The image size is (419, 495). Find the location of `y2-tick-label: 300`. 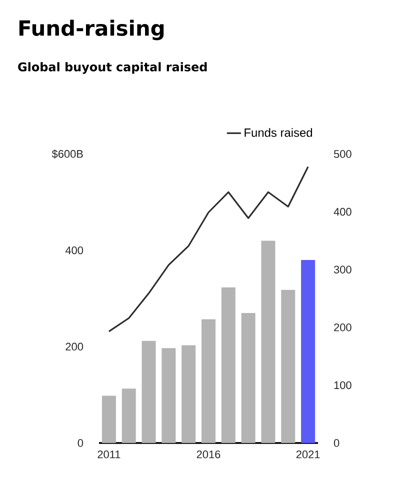

y2-tick-label: 300 is located at coordinates (343, 270).